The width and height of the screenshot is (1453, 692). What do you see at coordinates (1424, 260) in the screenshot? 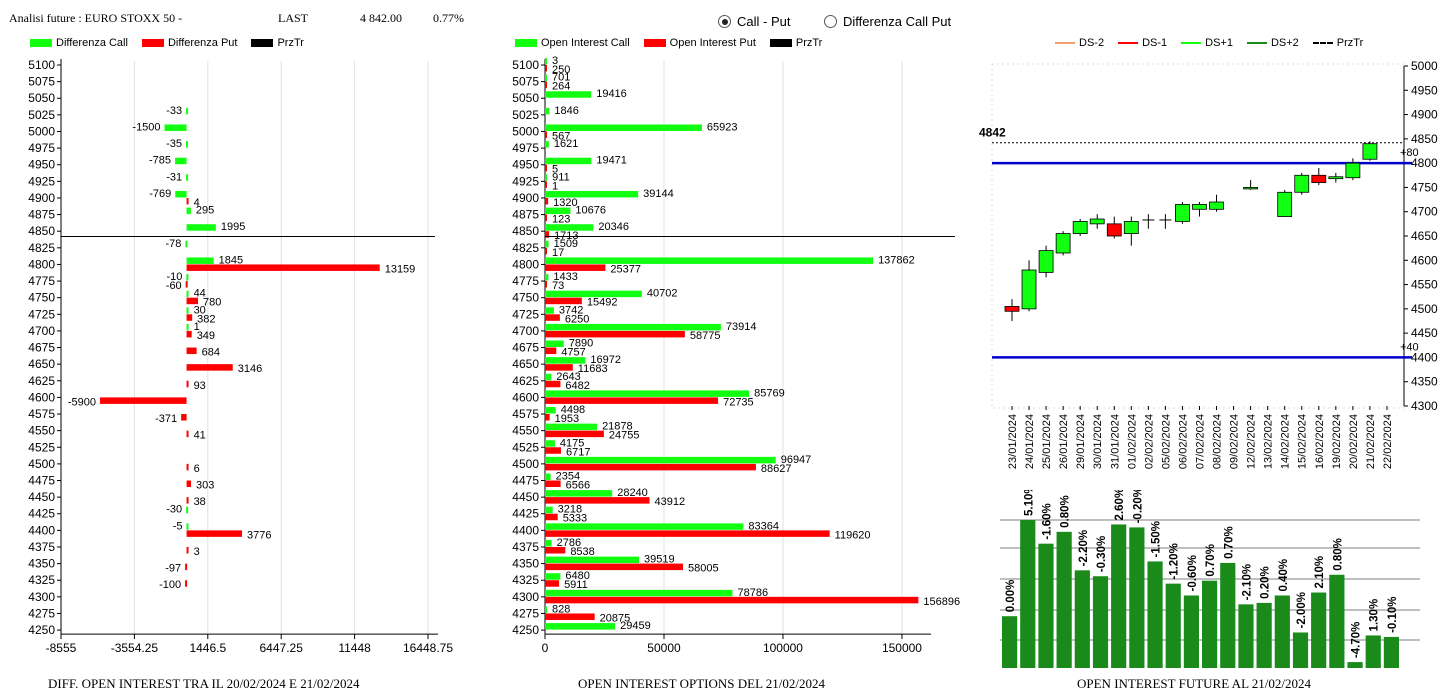
I see `y-tick-label: 4600` at bounding box center [1424, 260].